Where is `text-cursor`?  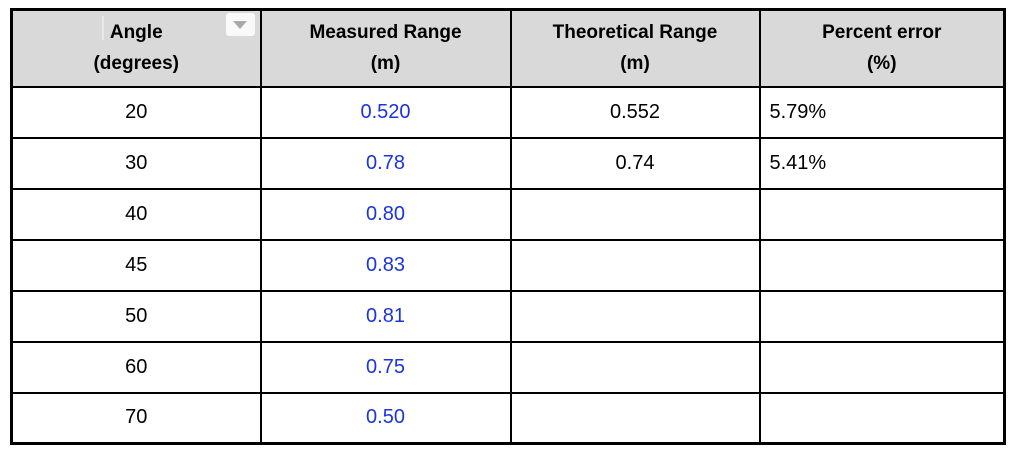 text-cursor is located at coordinates (103, 28).